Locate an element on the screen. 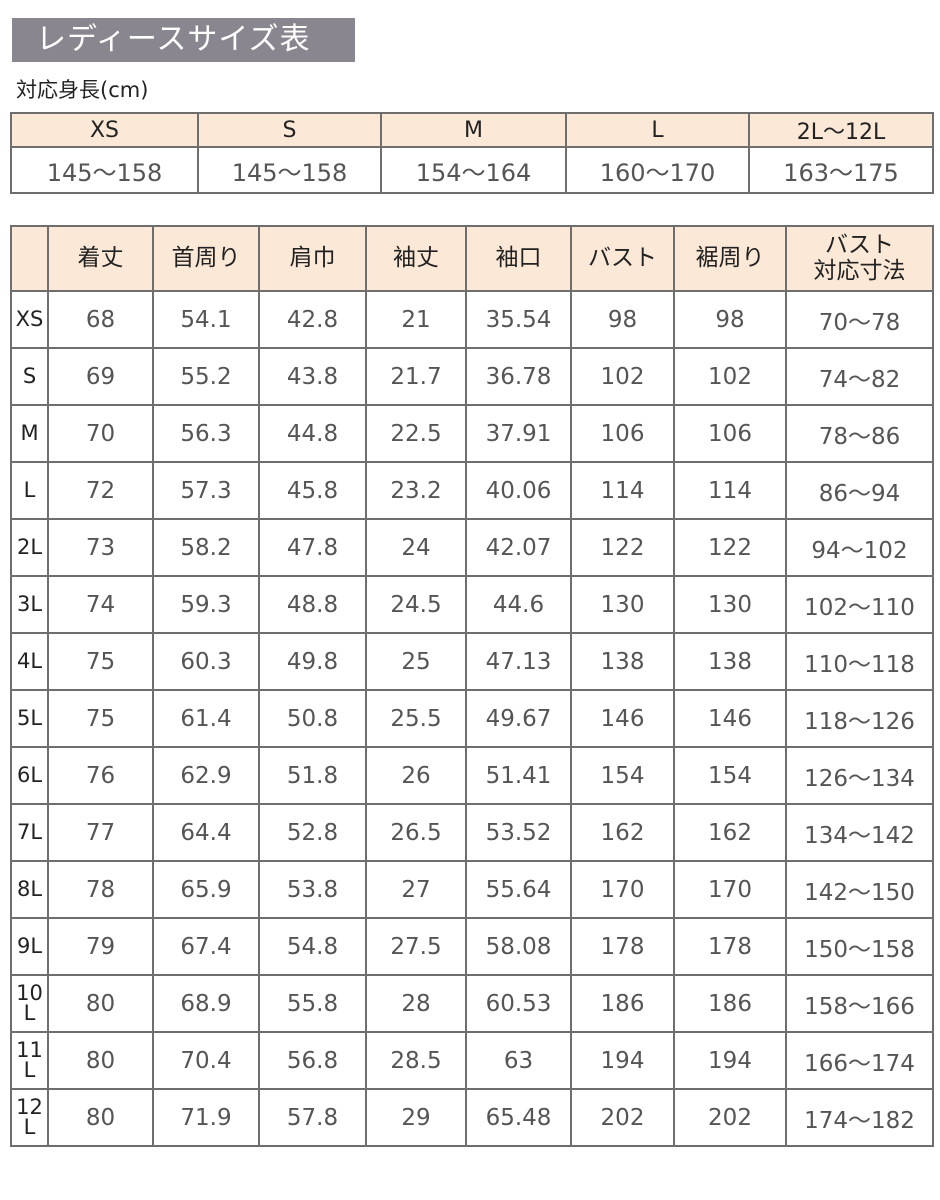 The width and height of the screenshot is (940, 1200). table-cell: 54.8 is located at coordinates (312, 946).